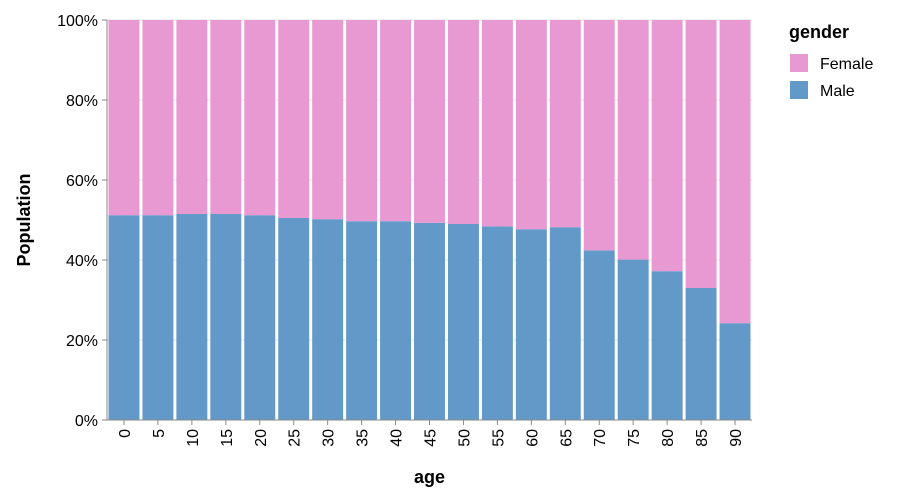 Image resolution: width=898 pixels, height=498 pixels. What do you see at coordinates (498, 438) in the screenshot?
I see `x-tick-label: 55` at bounding box center [498, 438].